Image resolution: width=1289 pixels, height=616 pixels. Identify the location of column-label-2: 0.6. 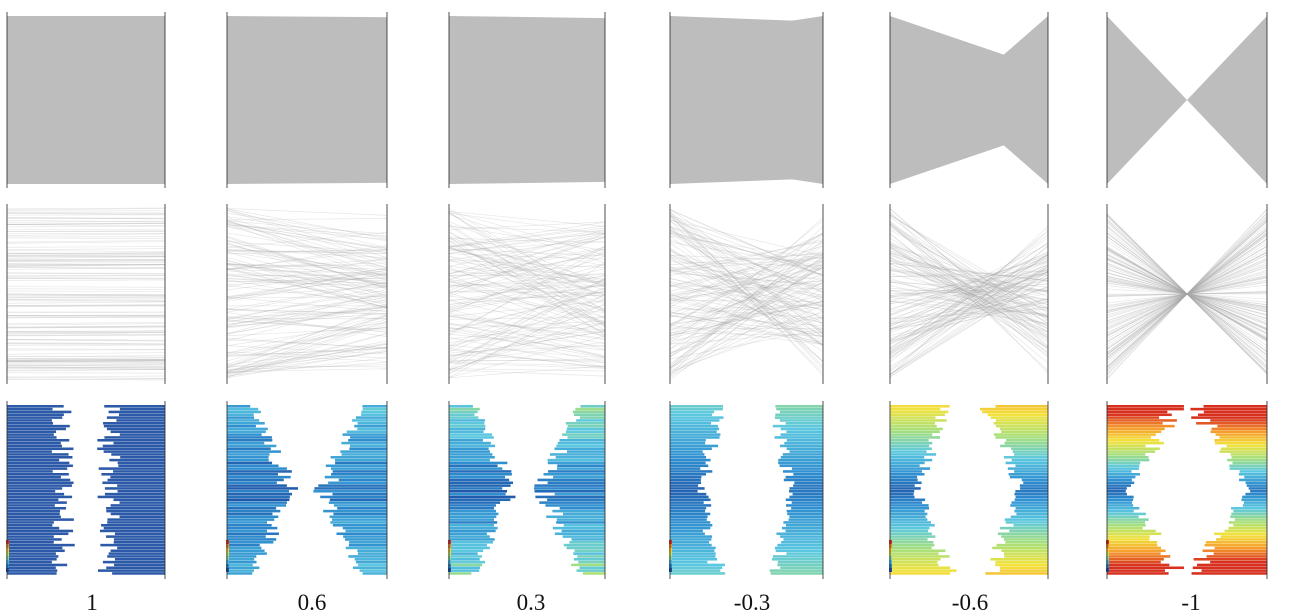
(312, 602).